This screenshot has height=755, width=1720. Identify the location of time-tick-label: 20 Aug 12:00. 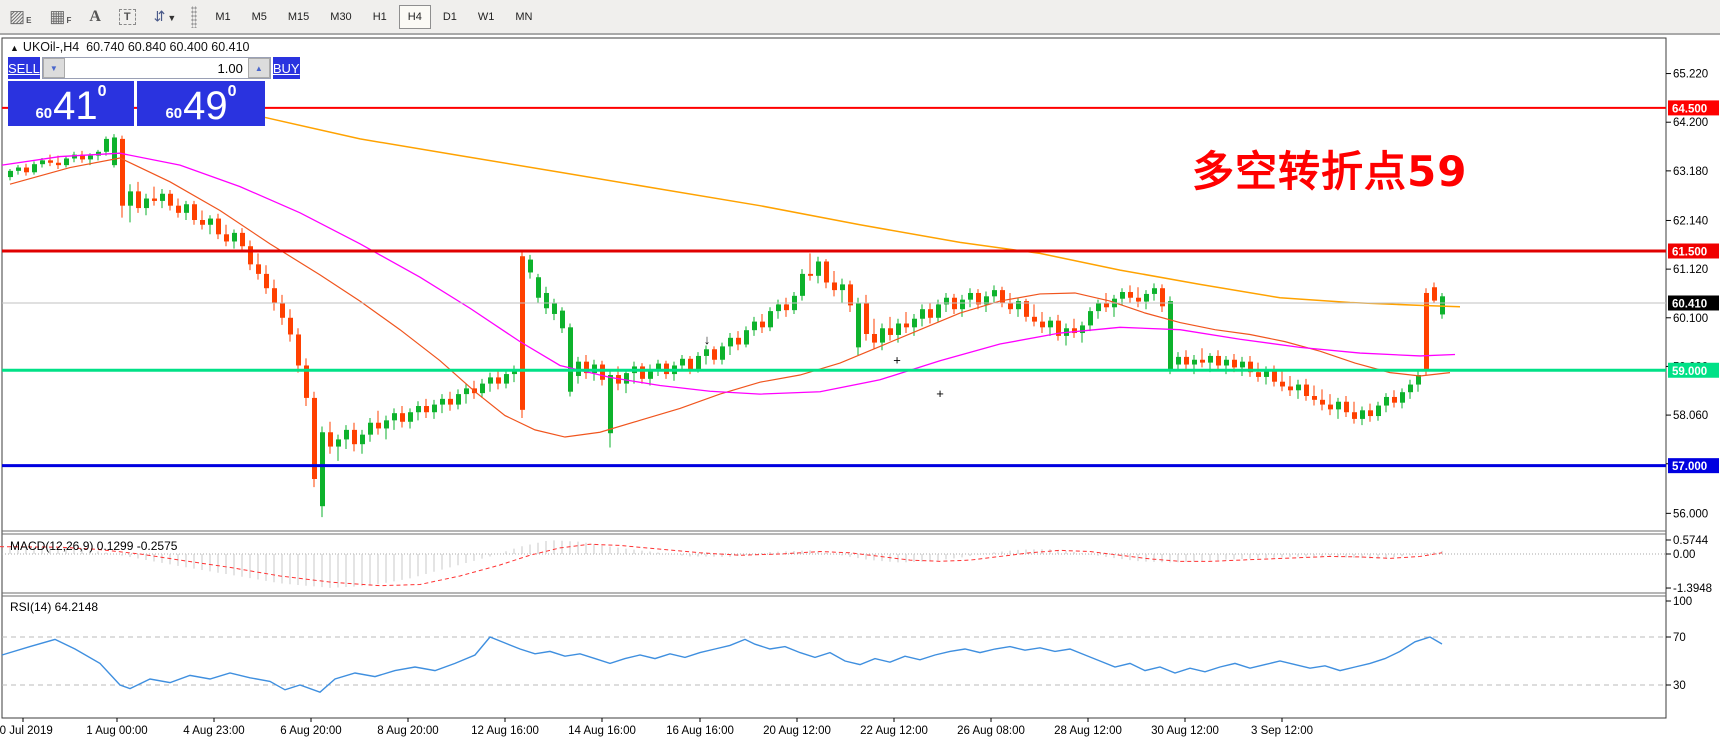
(797, 731).